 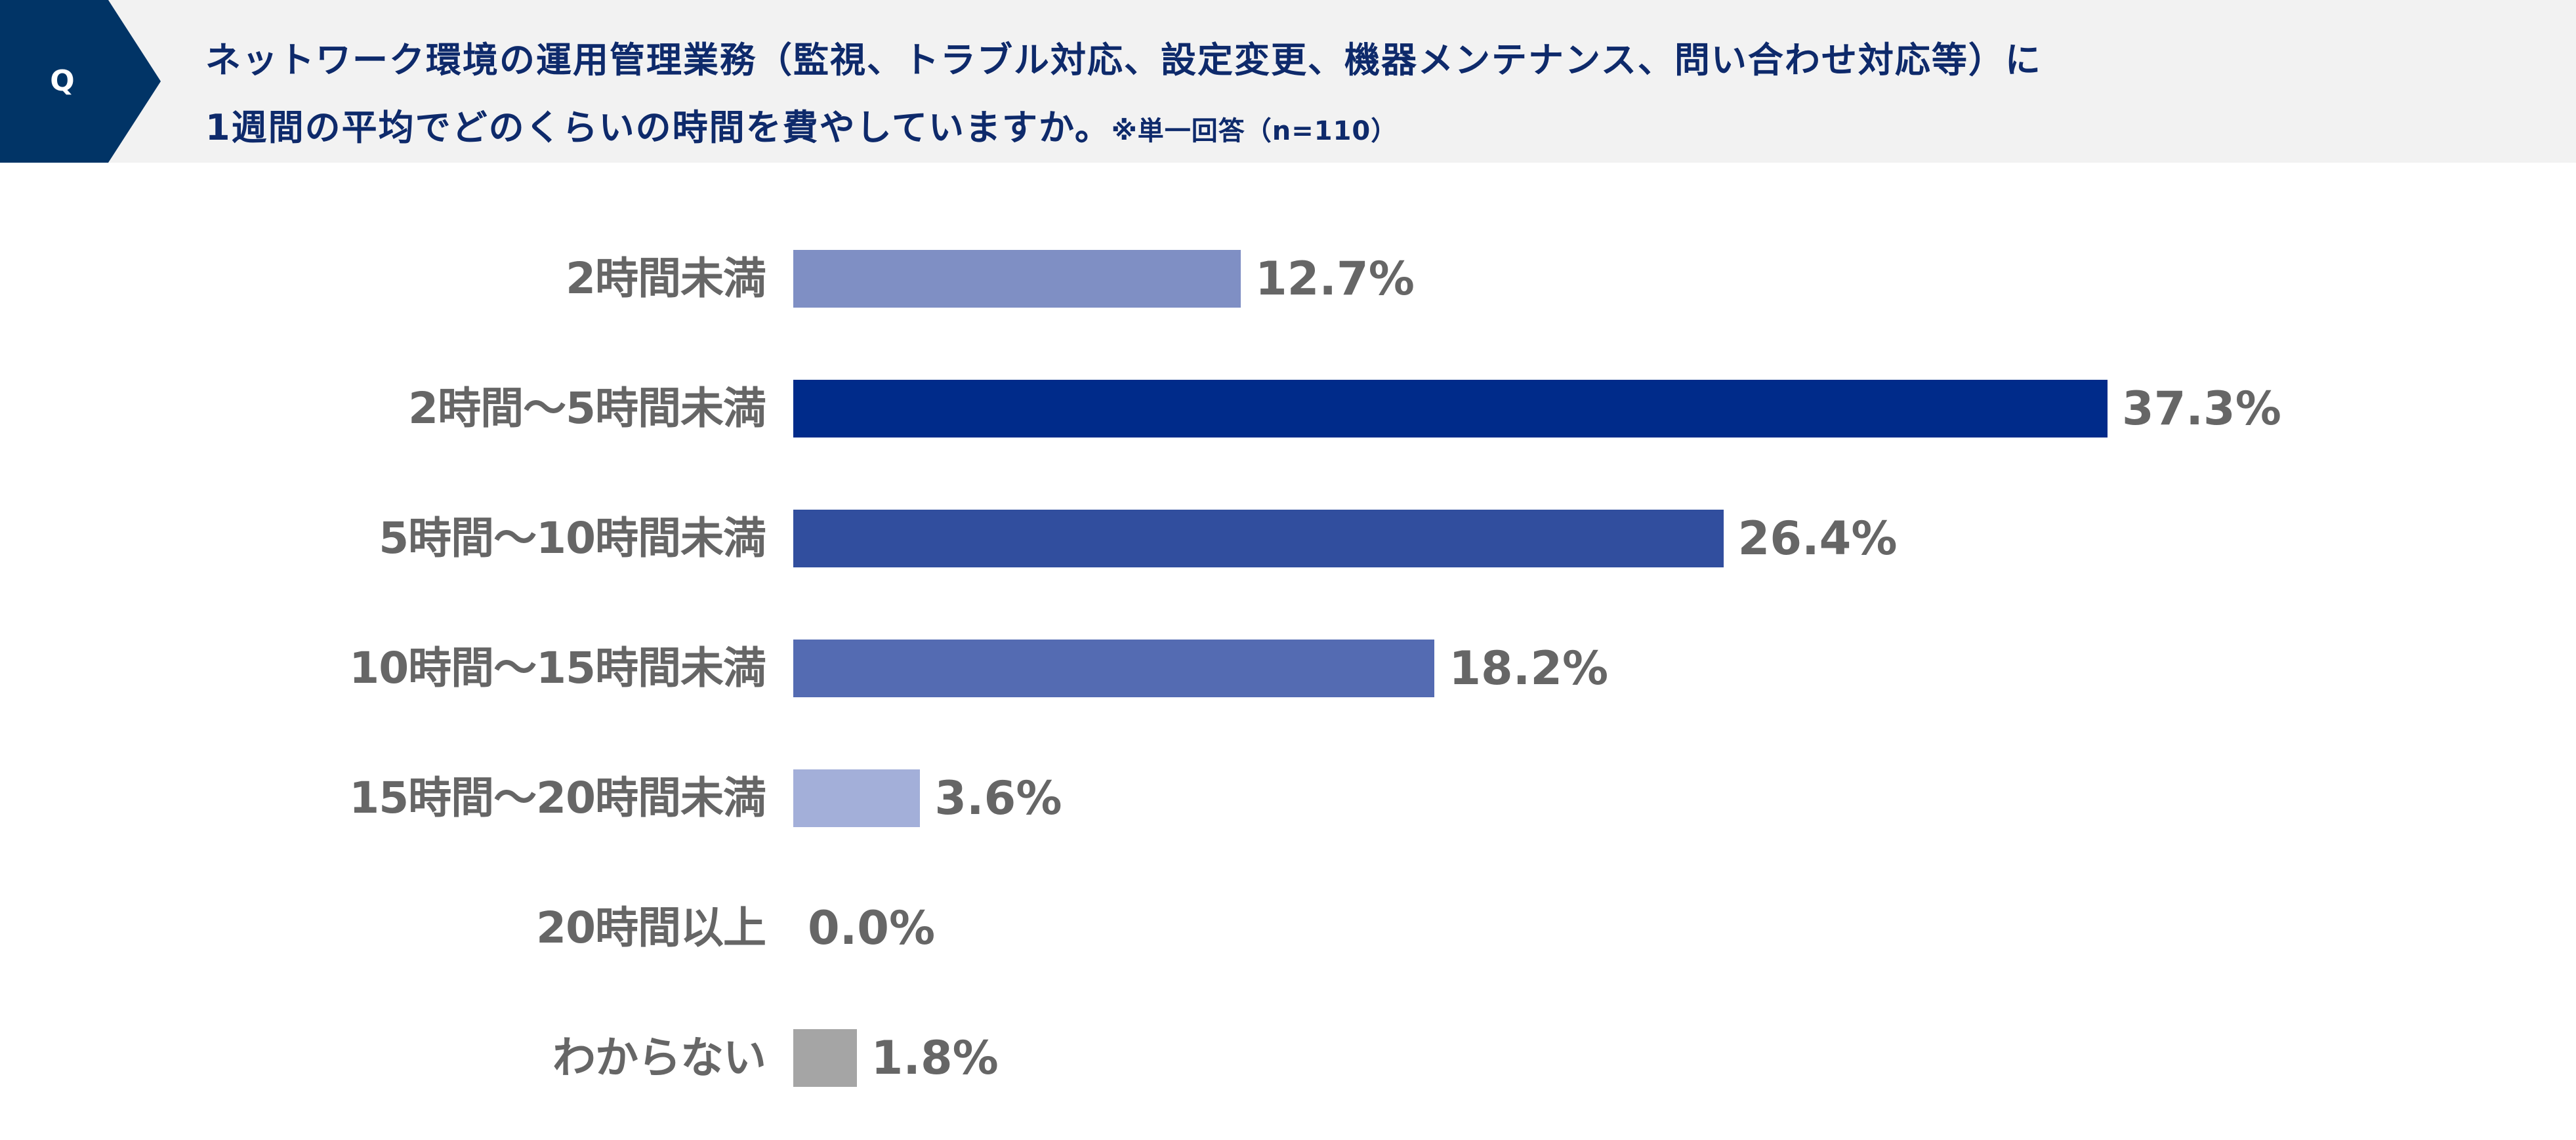 I want to click on value-label: 1.8%, so click(x=935, y=1058).